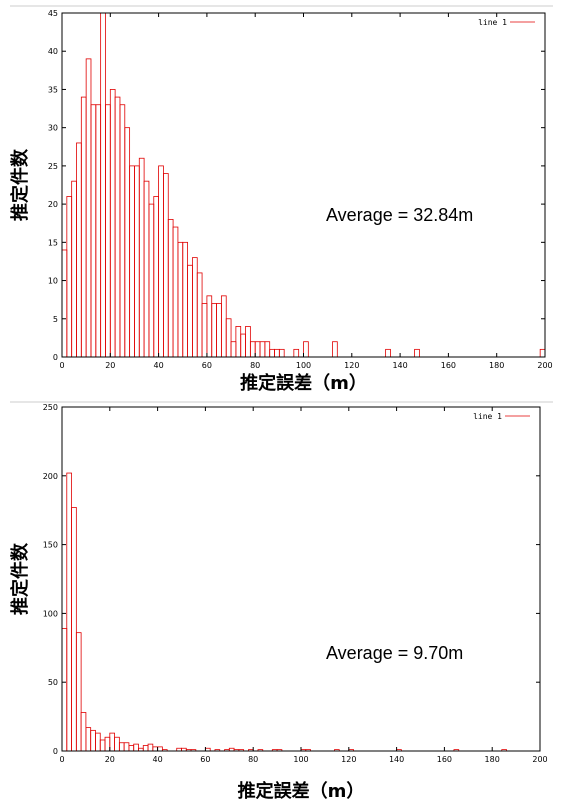 The height and width of the screenshot is (802, 563). I want to click on y-tick-label: 250, so click(50, 407).